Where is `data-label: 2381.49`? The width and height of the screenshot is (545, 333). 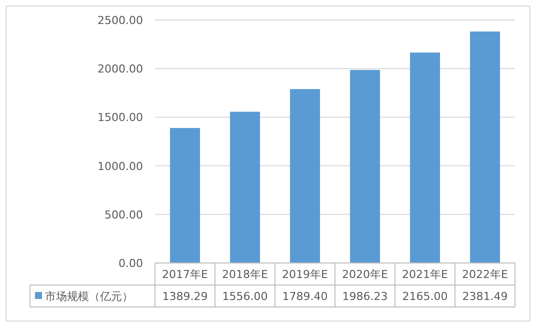 data-label: 2381.49 is located at coordinates (485, 296).